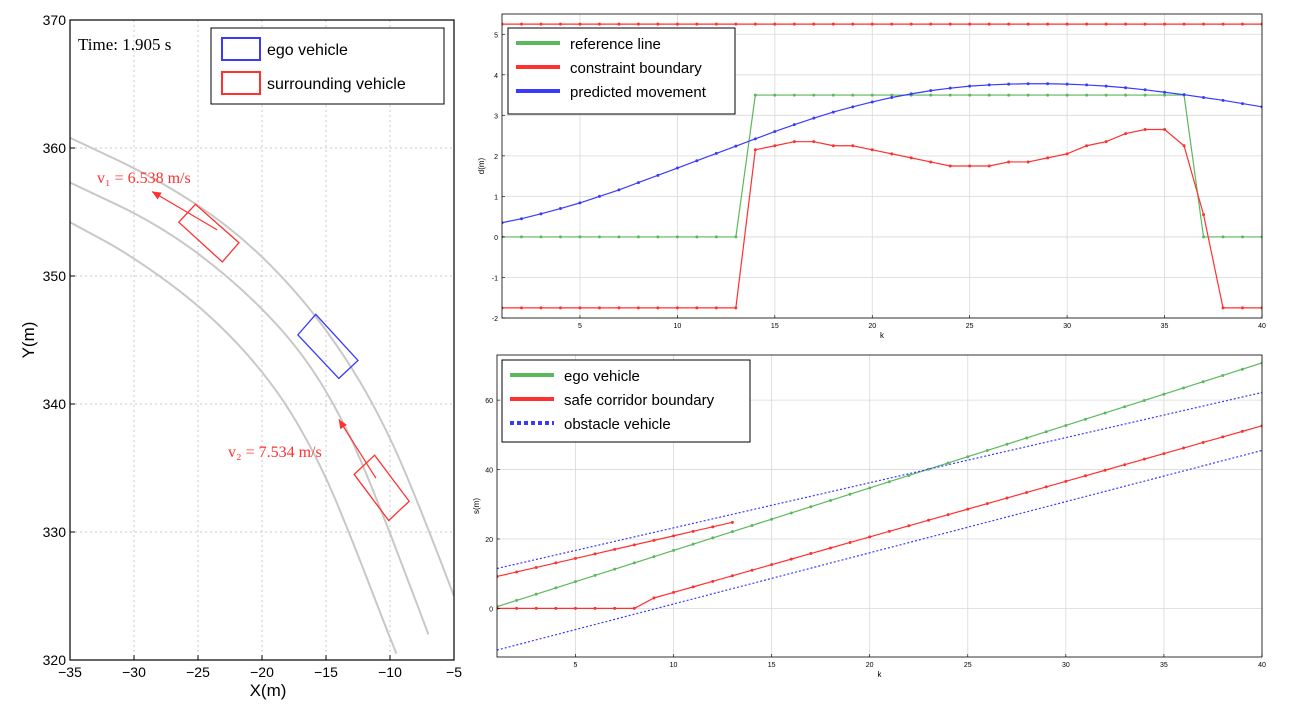 This screenshot has height=712, width=1295. Describe the element at coordinates (327, 346) in the screenshot. I see `ego-vehicle-box` at that location.